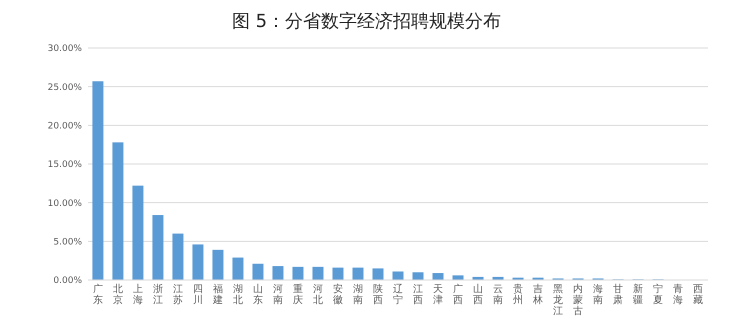 The width and height of the screenshot is (733, 331). I want to click on x-tick-label: 天津, so click(438, 295).